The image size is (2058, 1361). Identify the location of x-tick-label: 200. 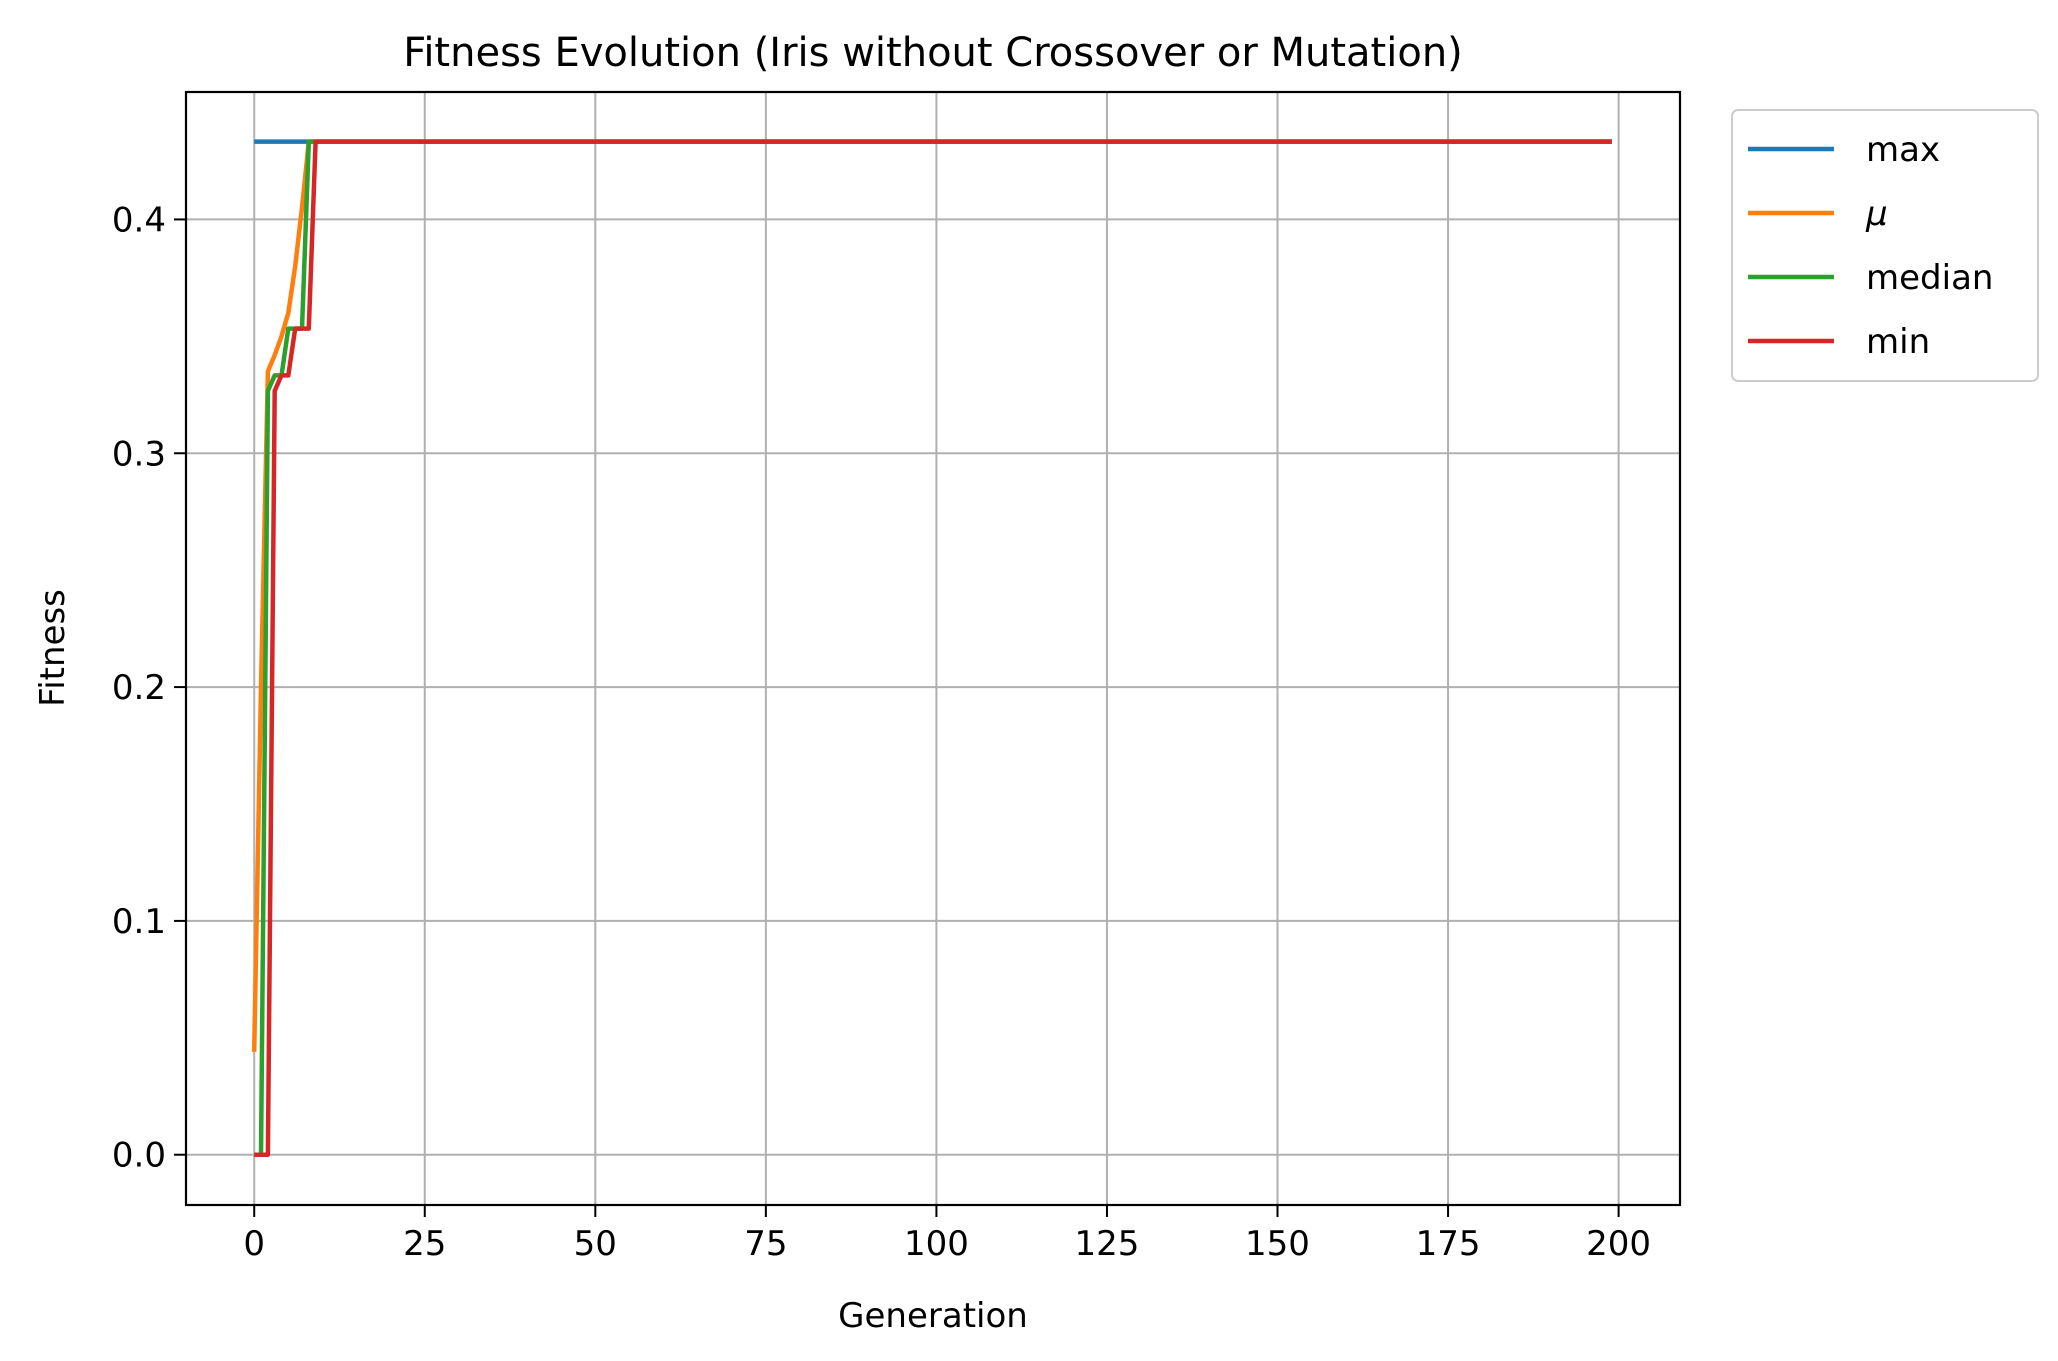
(1618, 1244).